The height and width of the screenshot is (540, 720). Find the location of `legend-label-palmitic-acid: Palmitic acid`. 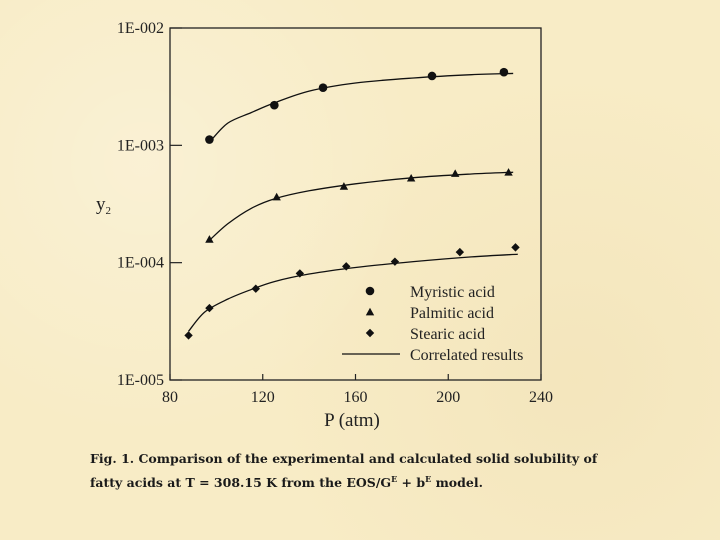

legend-label-palmitic-acid: Palmitic acid is located at coordinates (452, 313).